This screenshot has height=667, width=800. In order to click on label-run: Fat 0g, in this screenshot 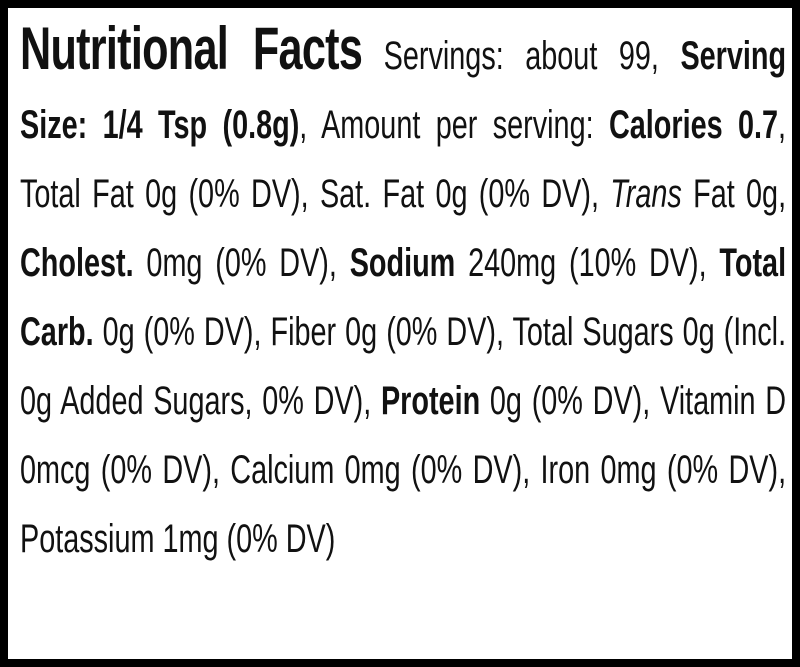, I will do `click(734, 194)`.